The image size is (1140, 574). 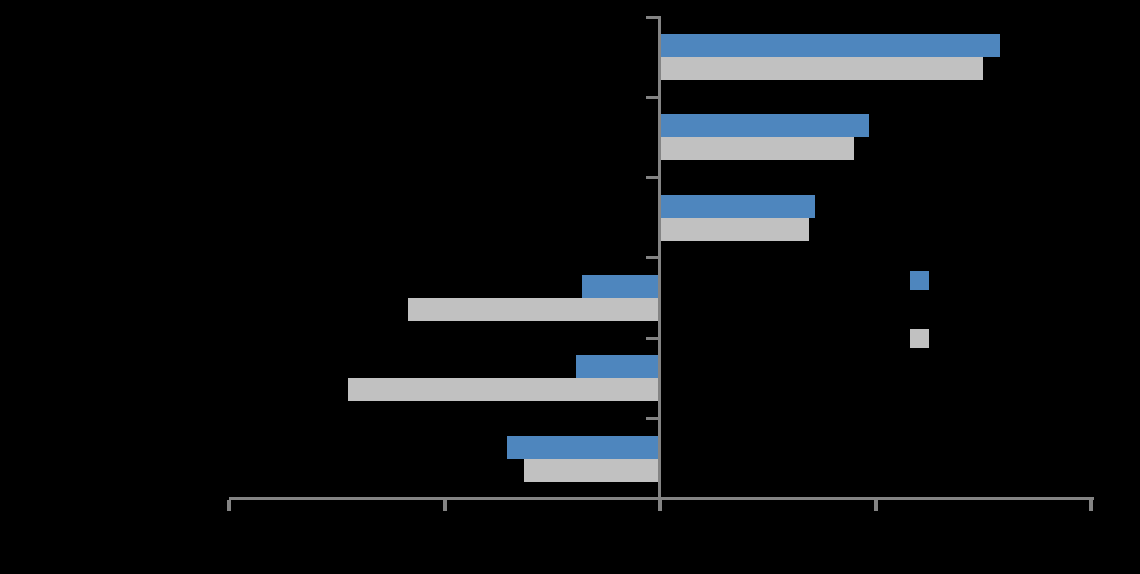 I want to click on legend-swatch-gray, so click(x=919, y=338).